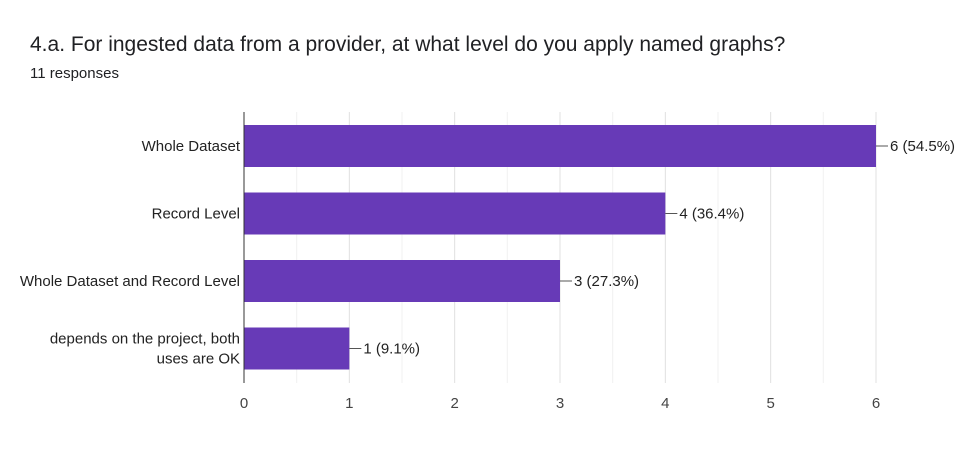  What do you see at coordinates (606, 281) in the screenshot?
I see `data-label: 3 (27.3%)` at bounding box center [606, 281].